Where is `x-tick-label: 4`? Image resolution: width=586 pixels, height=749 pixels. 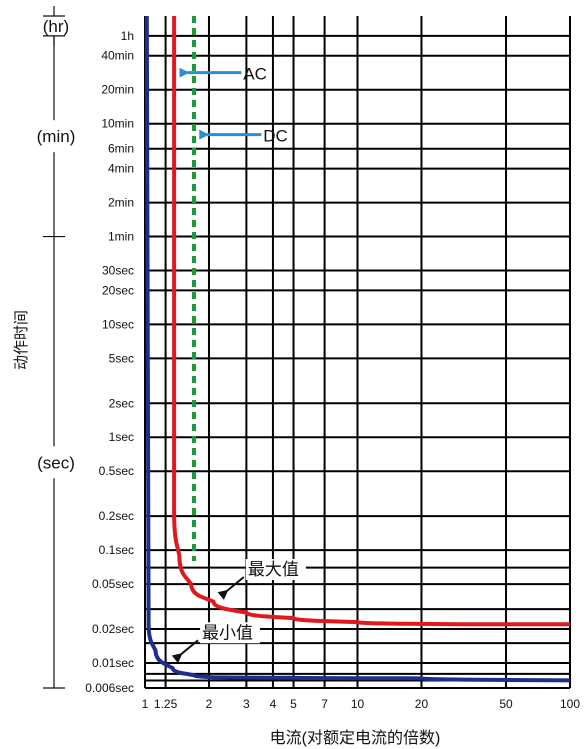
x-tick-label: 4 is located at coordinates (273, 704).